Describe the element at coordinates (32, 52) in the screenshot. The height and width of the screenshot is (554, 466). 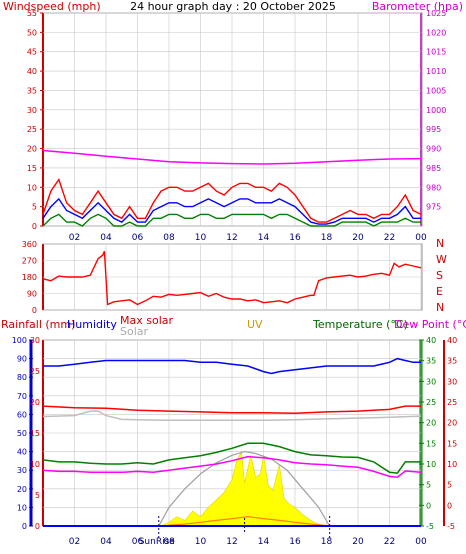
I see `wind-tick-label: 45` at that location.